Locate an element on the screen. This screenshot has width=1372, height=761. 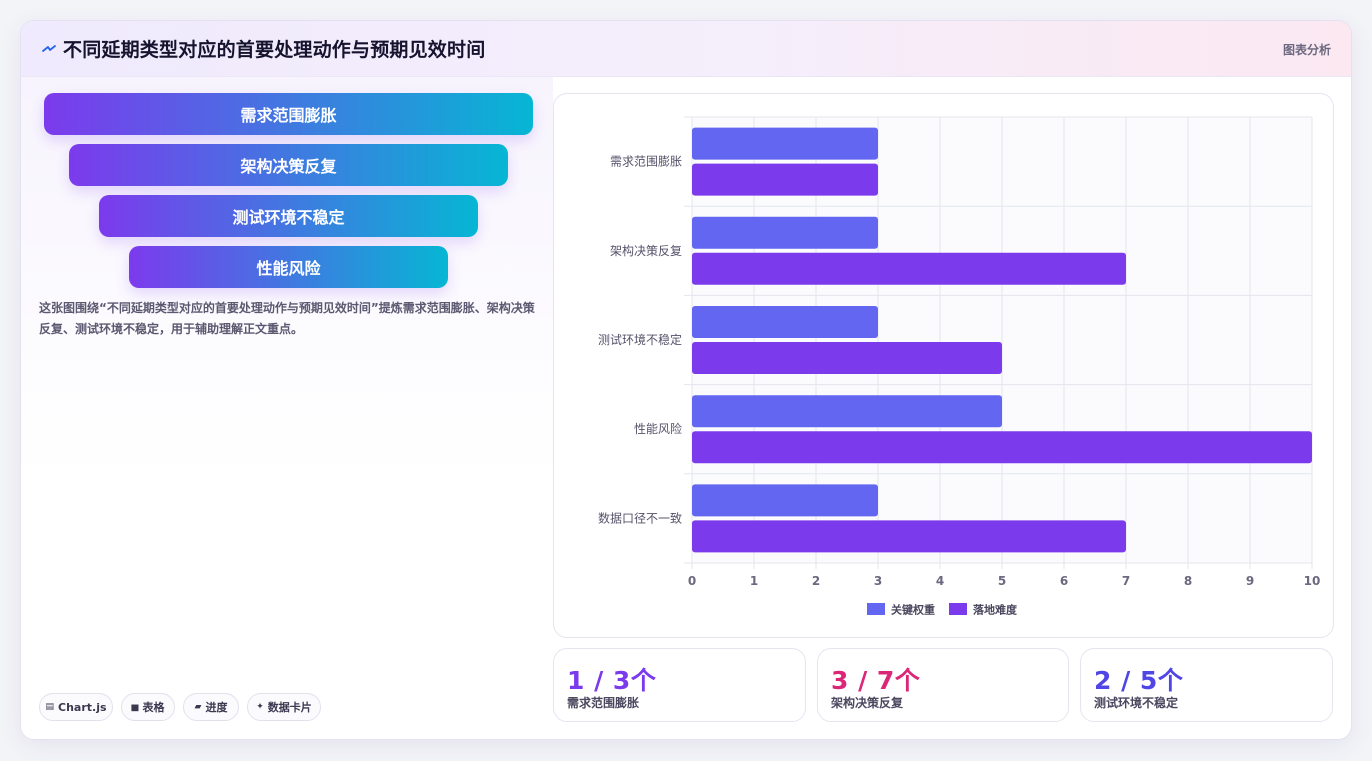
x-tick-label: 4 is located at coordinates (940, 581).